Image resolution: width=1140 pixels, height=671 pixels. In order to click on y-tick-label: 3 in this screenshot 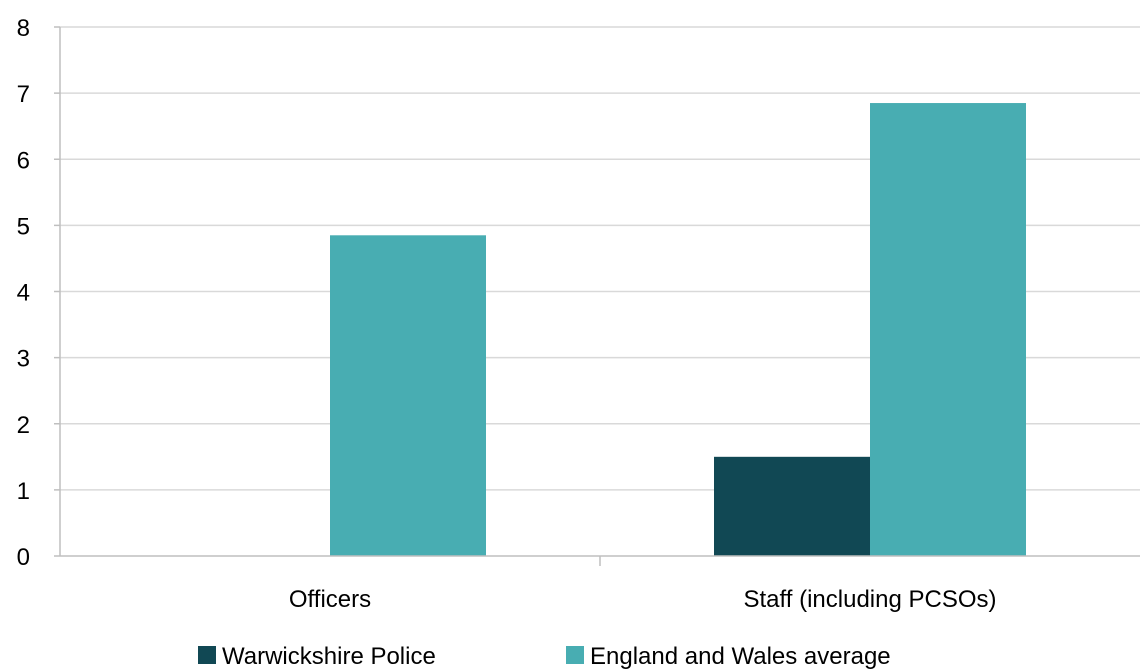, I will do `click(23, 359)`.